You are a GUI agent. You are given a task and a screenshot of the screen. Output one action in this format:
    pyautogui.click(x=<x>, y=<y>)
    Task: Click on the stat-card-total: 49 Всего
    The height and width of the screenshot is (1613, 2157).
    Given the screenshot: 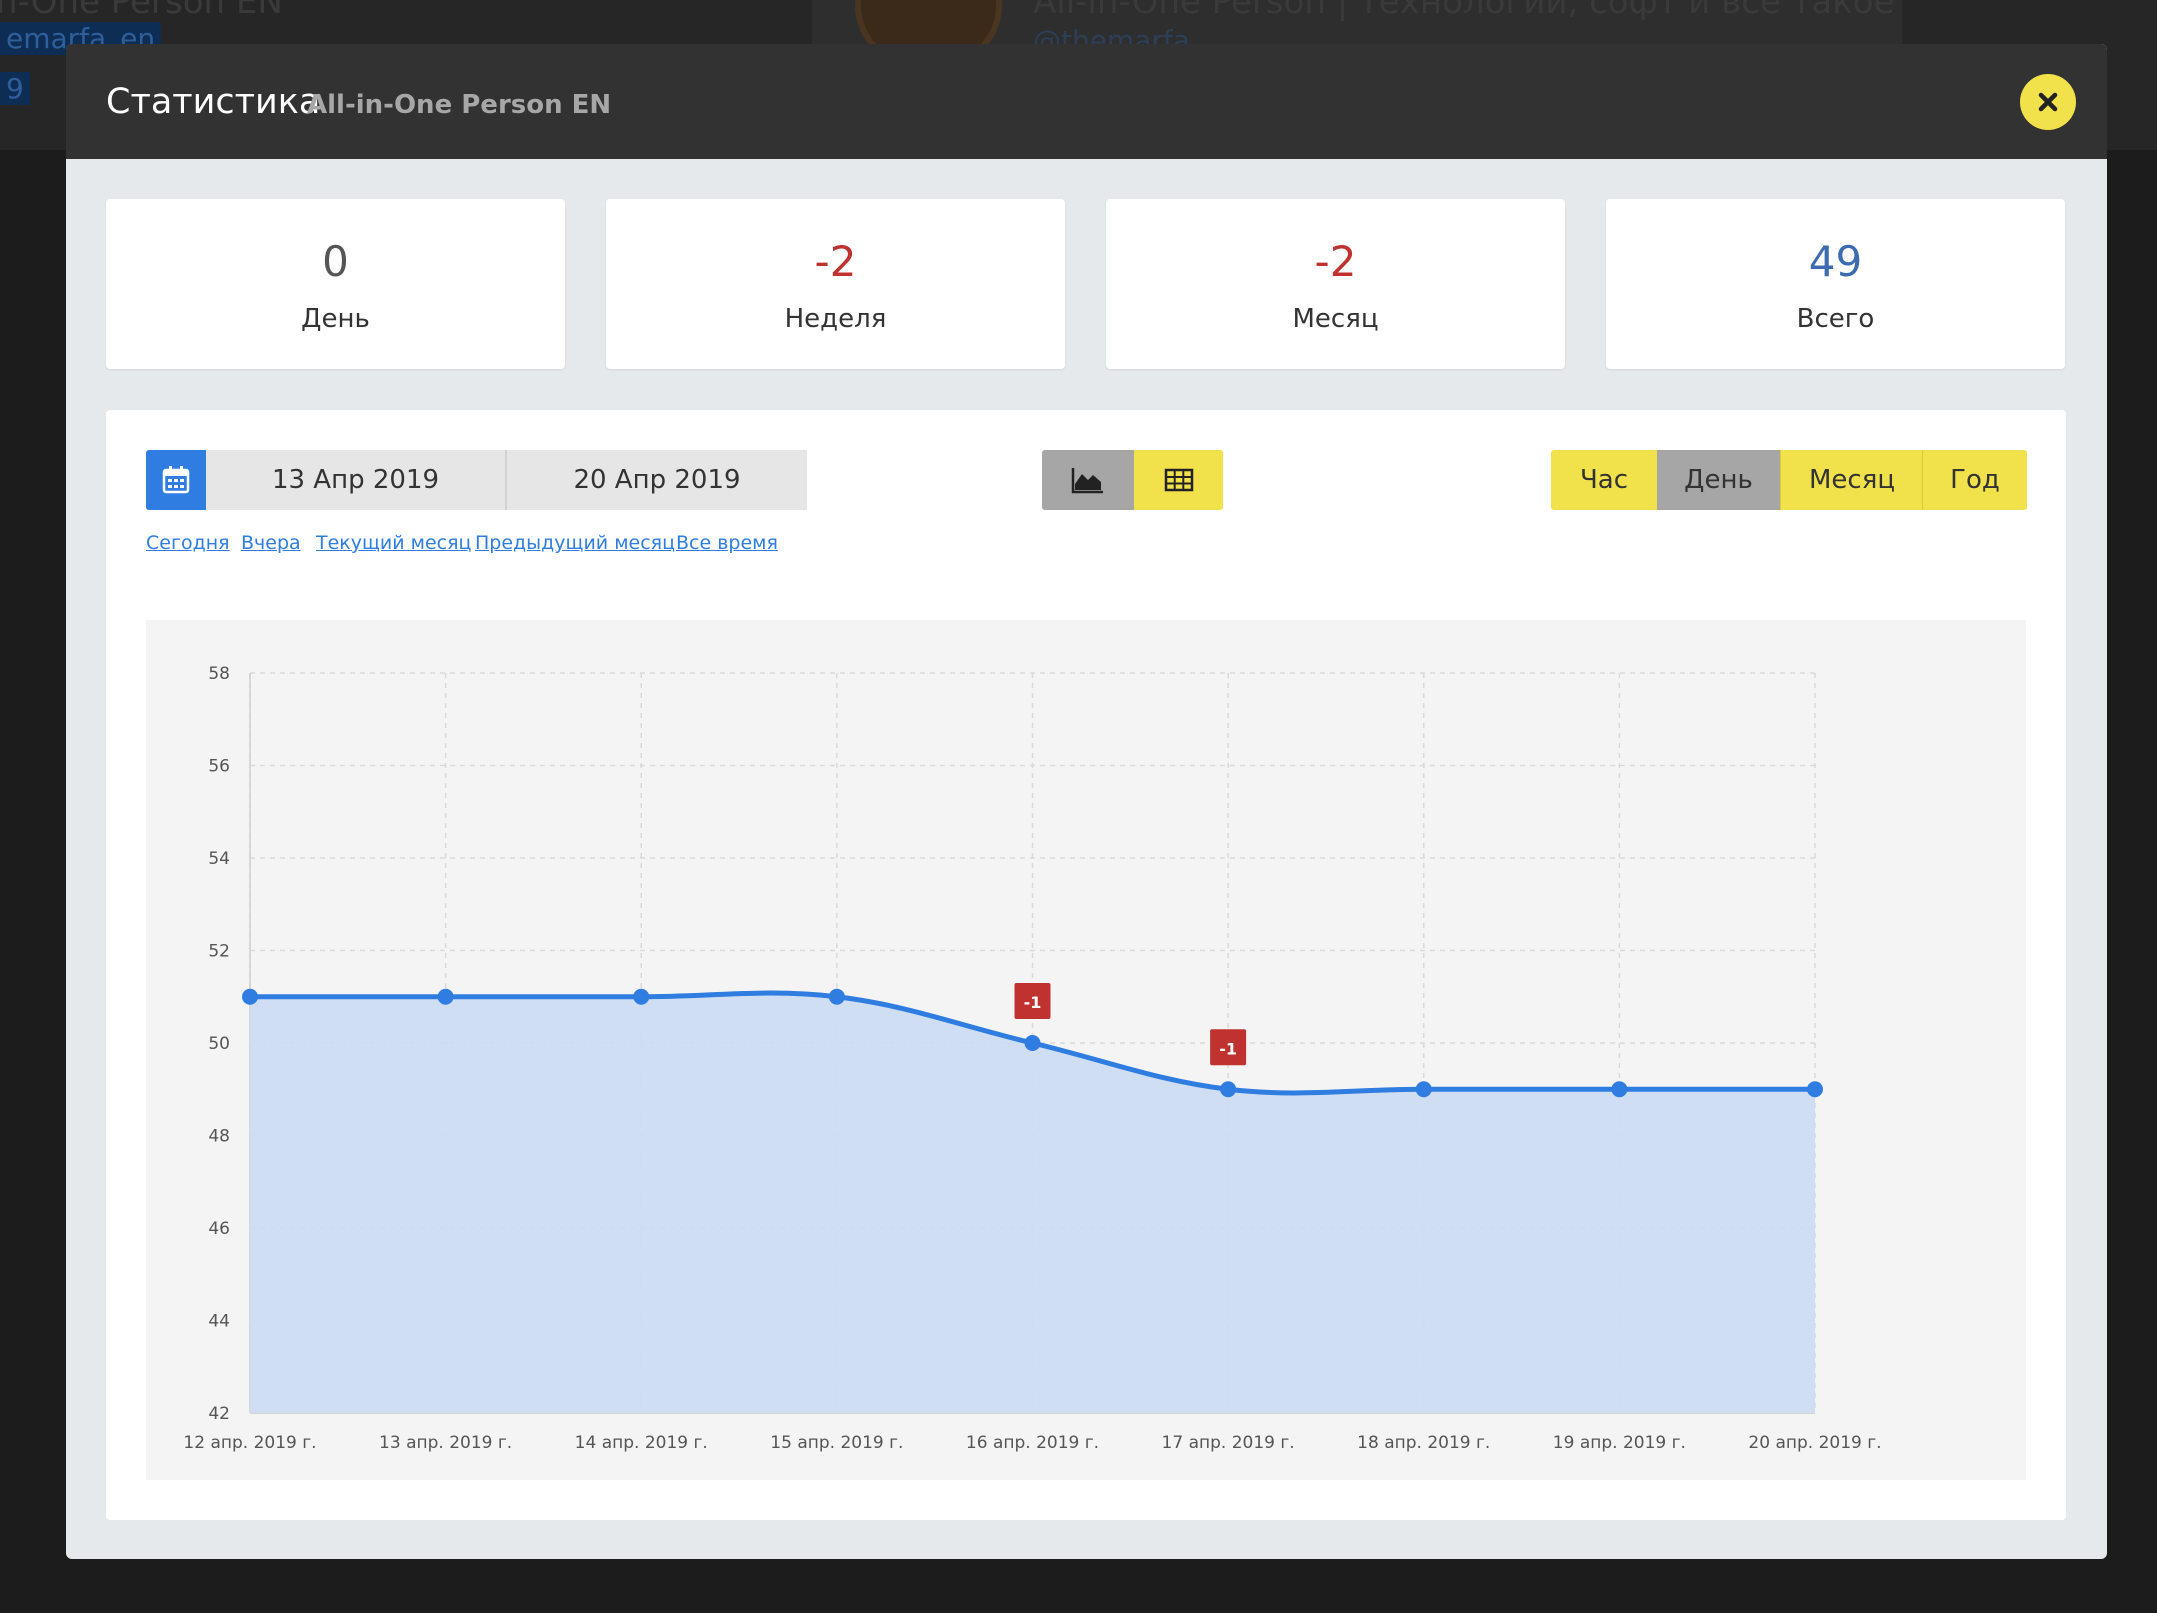 What is the action you would take?
    pyautogui.click(x=1835, y=284)
    